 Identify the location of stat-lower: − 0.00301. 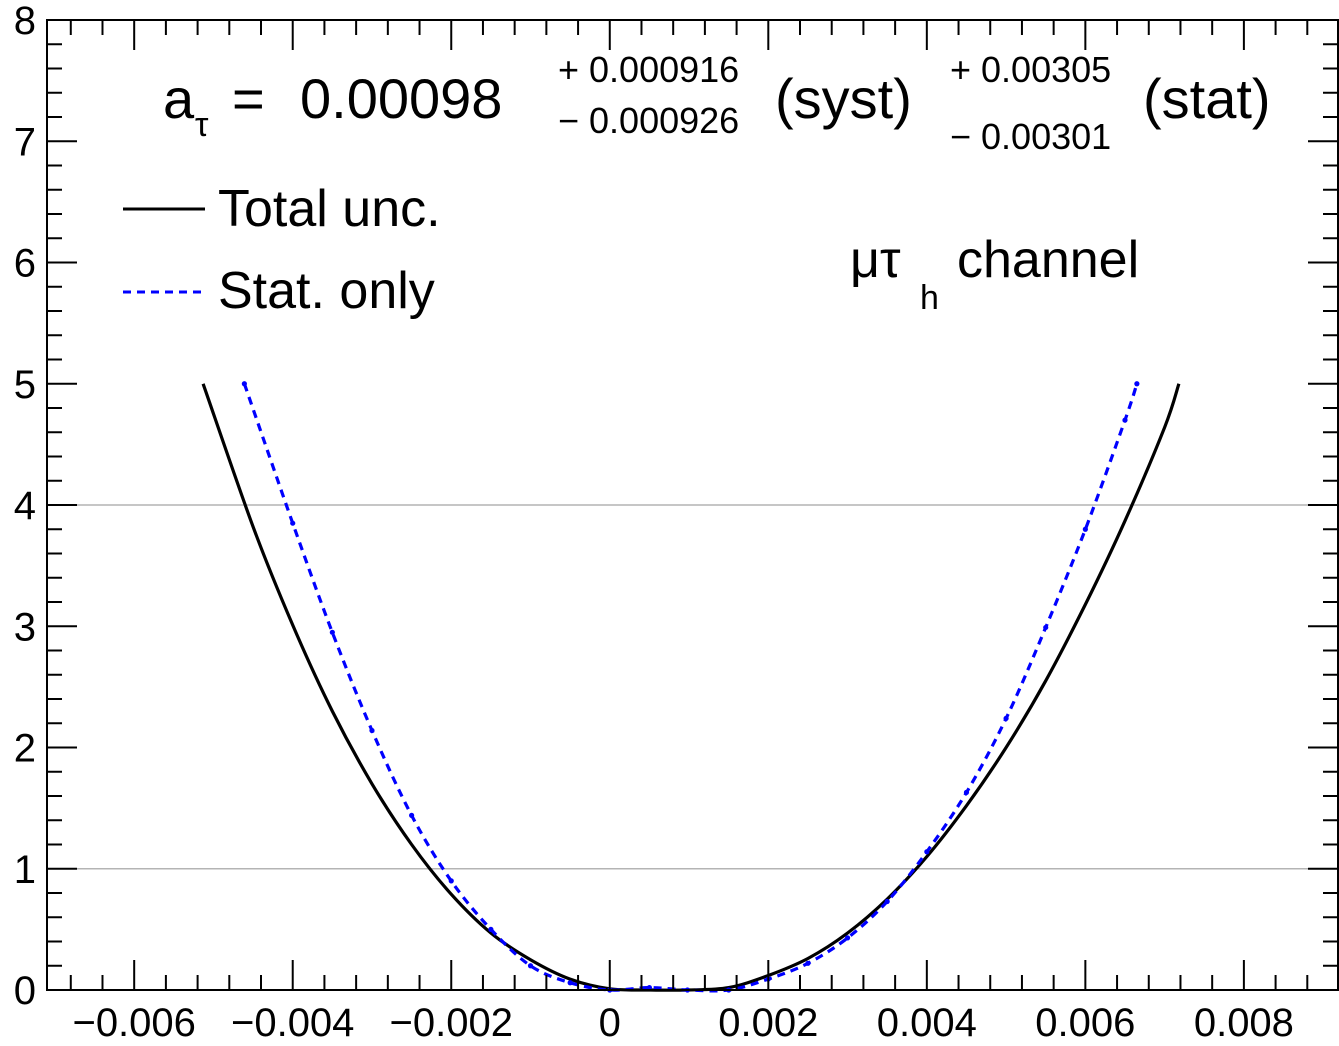
(1030, 136).